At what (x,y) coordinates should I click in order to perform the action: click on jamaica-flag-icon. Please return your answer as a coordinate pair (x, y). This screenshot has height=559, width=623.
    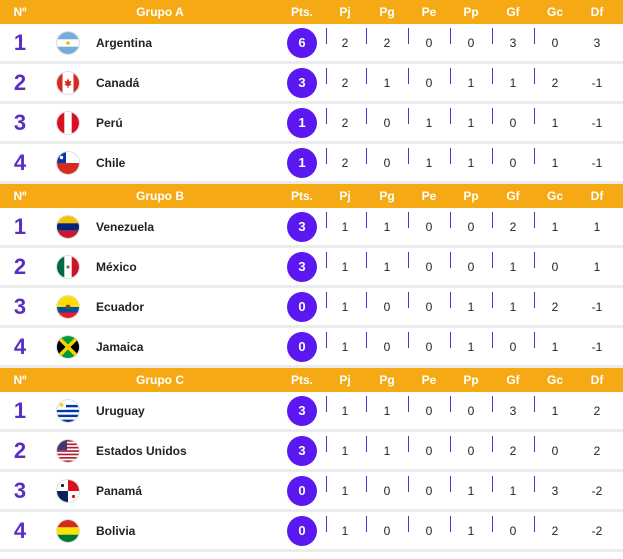
    Looking at the image, I should click on (68, 346).